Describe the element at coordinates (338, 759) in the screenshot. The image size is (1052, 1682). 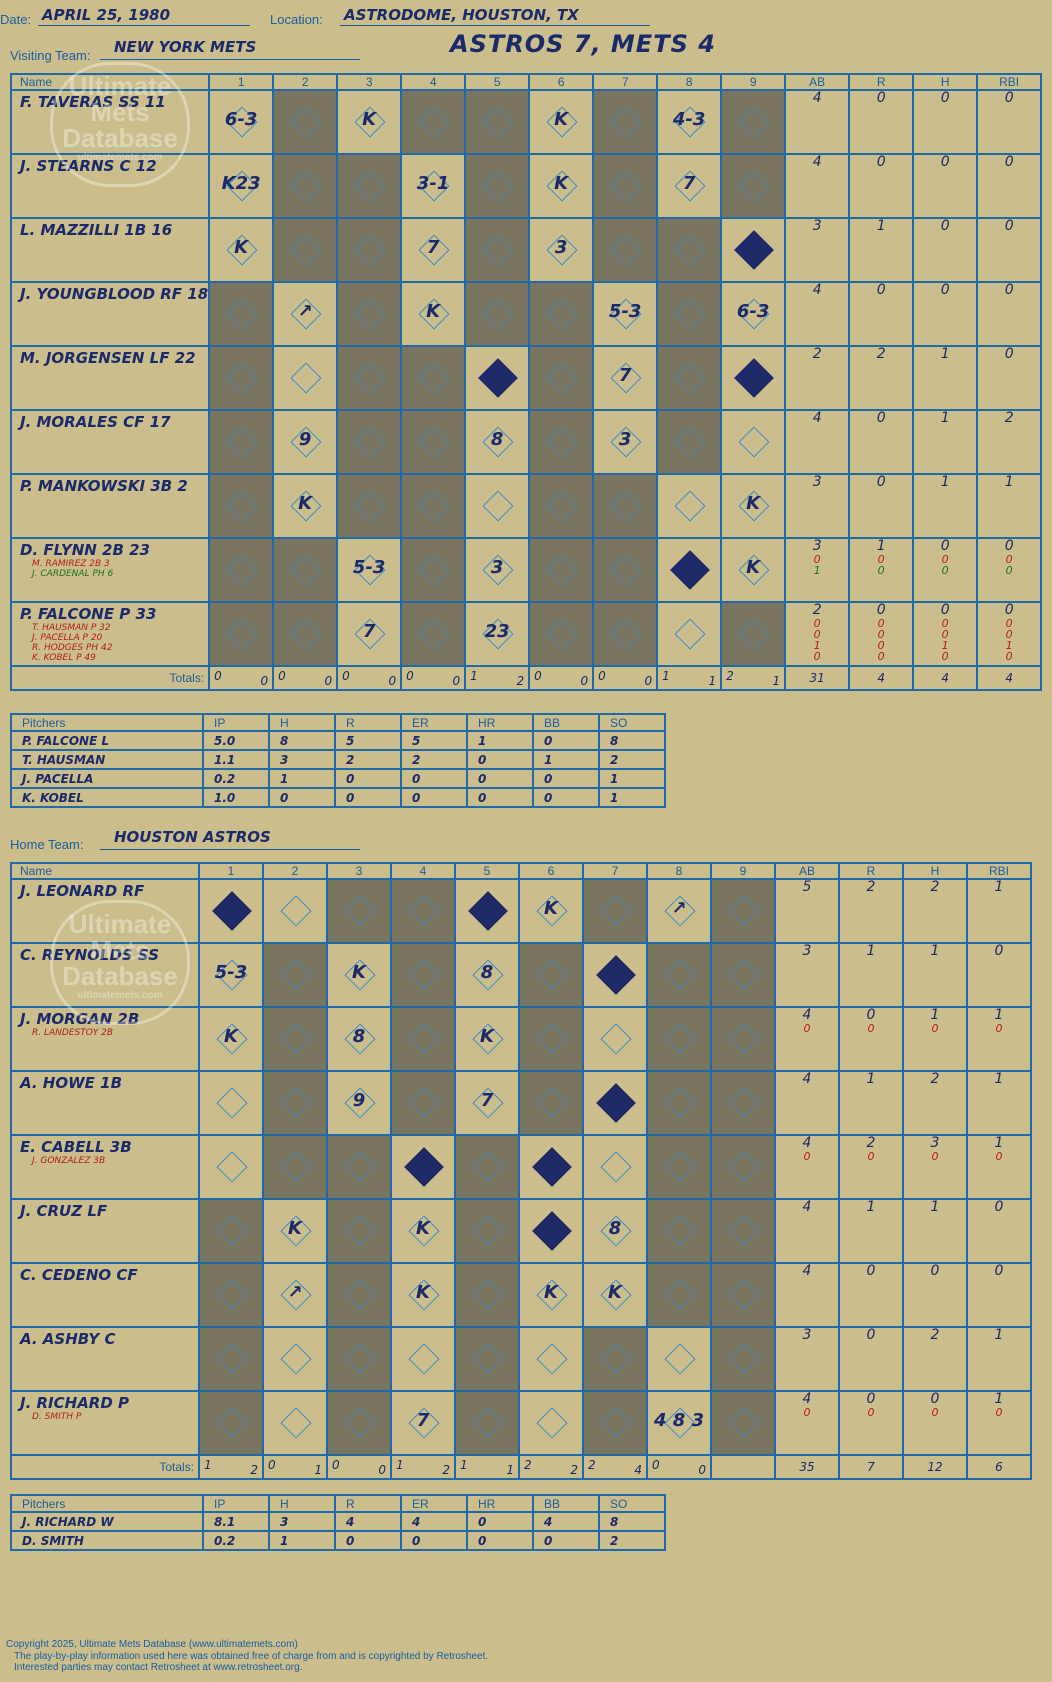
I see `pitcher-row: T. HAUSMAN 1.1 3 2 2 0 1 2` at that location.